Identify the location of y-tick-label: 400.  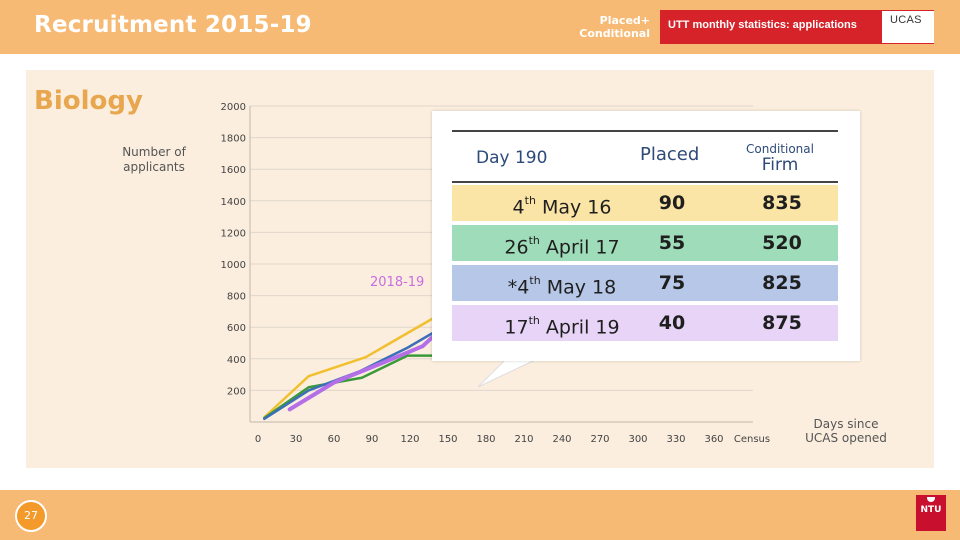
(236, 360).